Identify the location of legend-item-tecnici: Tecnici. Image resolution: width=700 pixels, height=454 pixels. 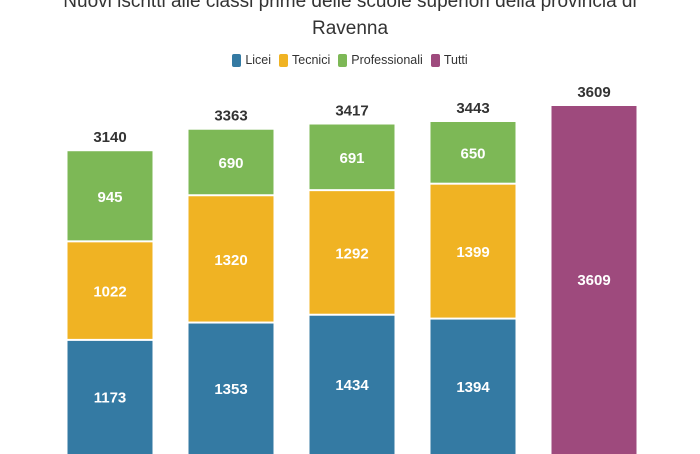
(304, 60).